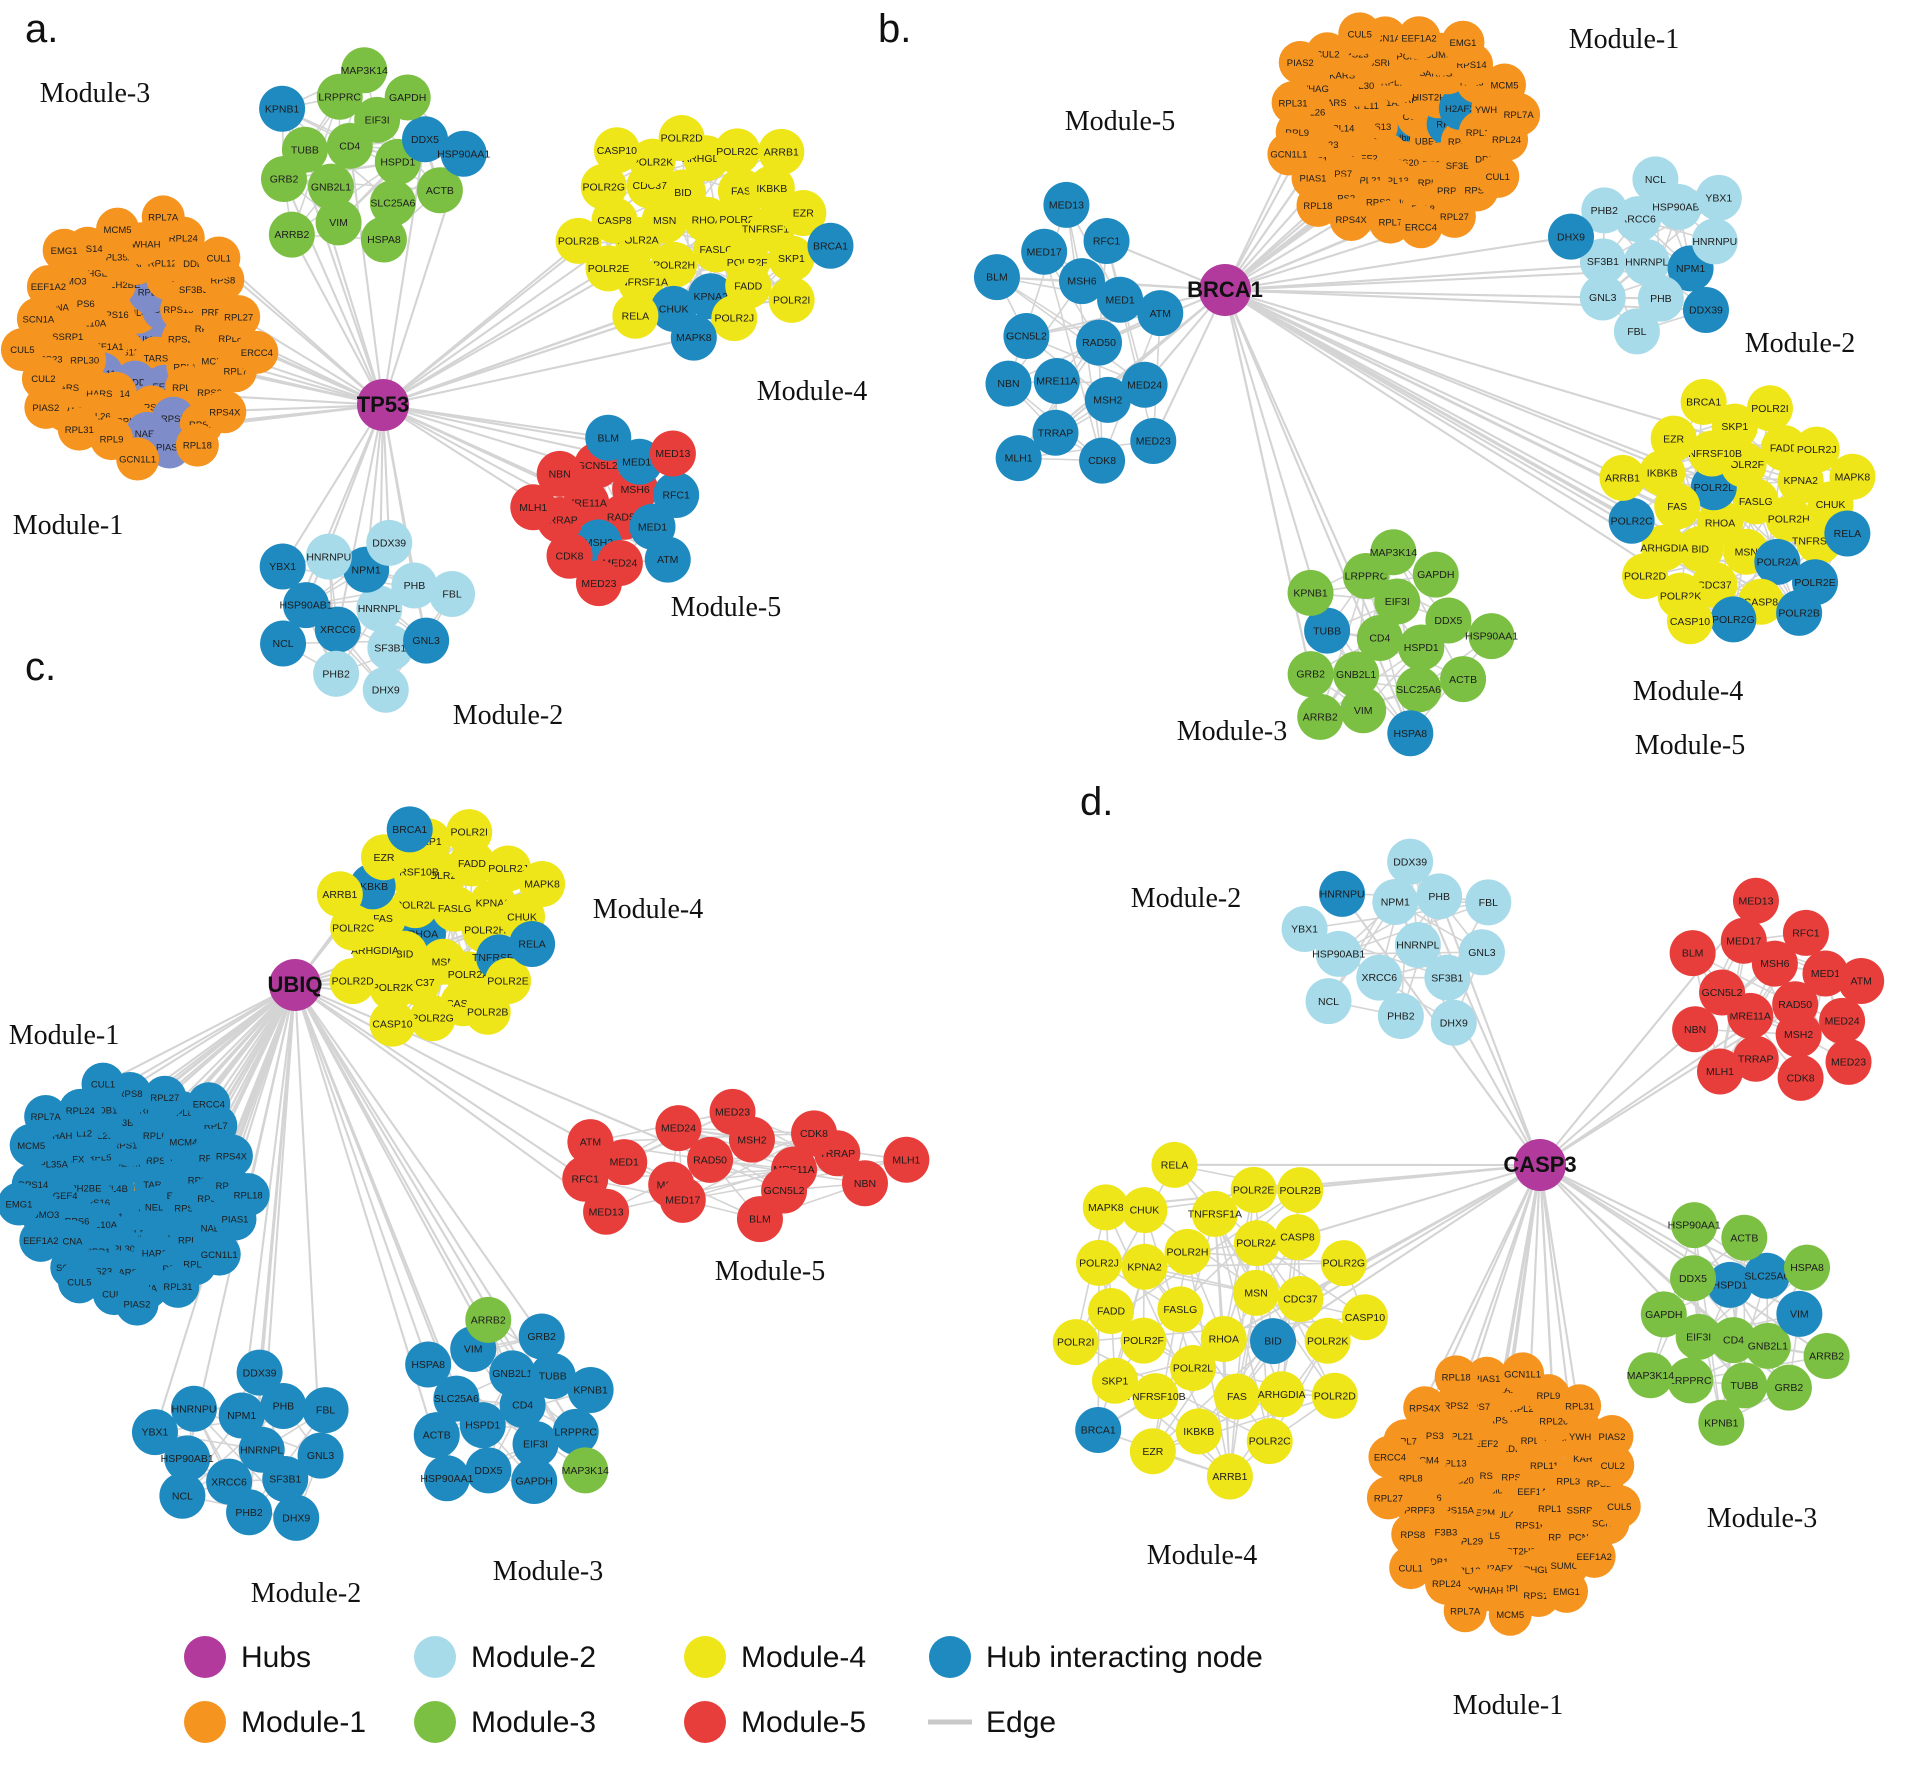 The image size is (1923, 1775). Describe the element at coordinates (1540, 1165) in the screenshot. I see `hub-node-CASP3` at that location.